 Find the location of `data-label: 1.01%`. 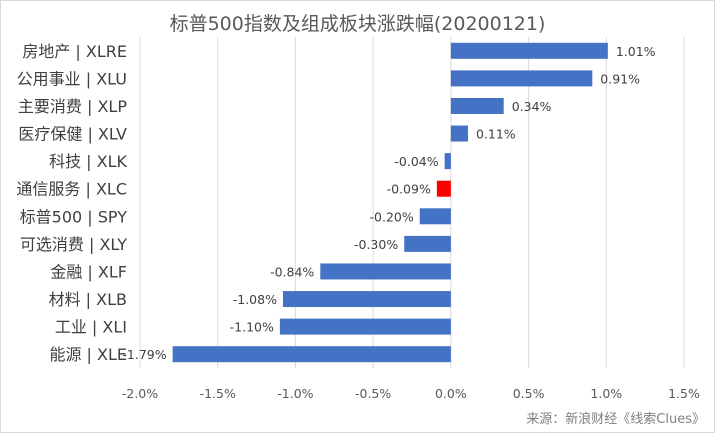

data-label: 1.01% is located at coordinates (636, 51).